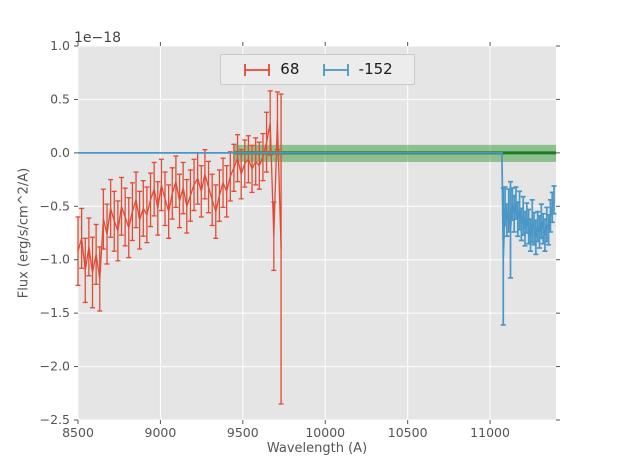 The width and height of the screenshot is (617, 467). I want to click on legend-item-minus152: -152, so click(357, 70).